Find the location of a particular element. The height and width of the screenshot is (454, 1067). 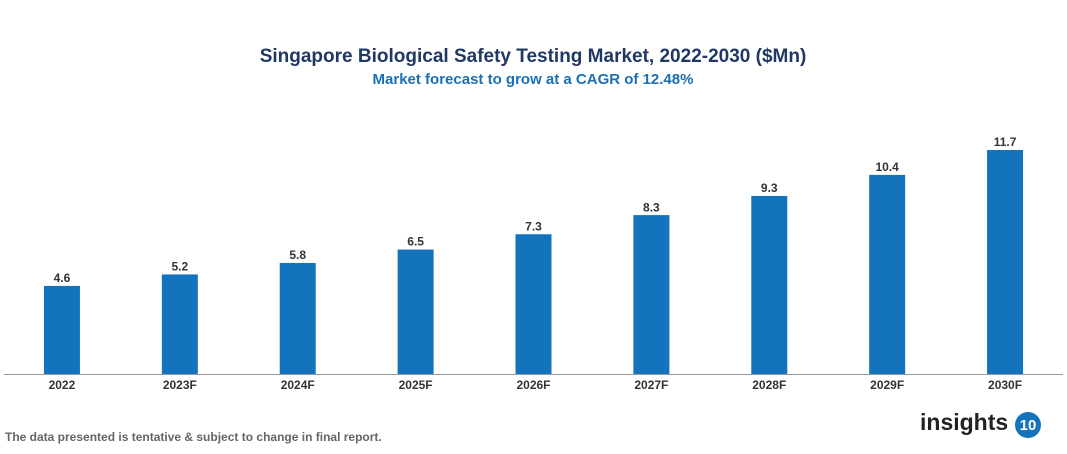

value-label: 6.5 is located at coordinates (415, 242).